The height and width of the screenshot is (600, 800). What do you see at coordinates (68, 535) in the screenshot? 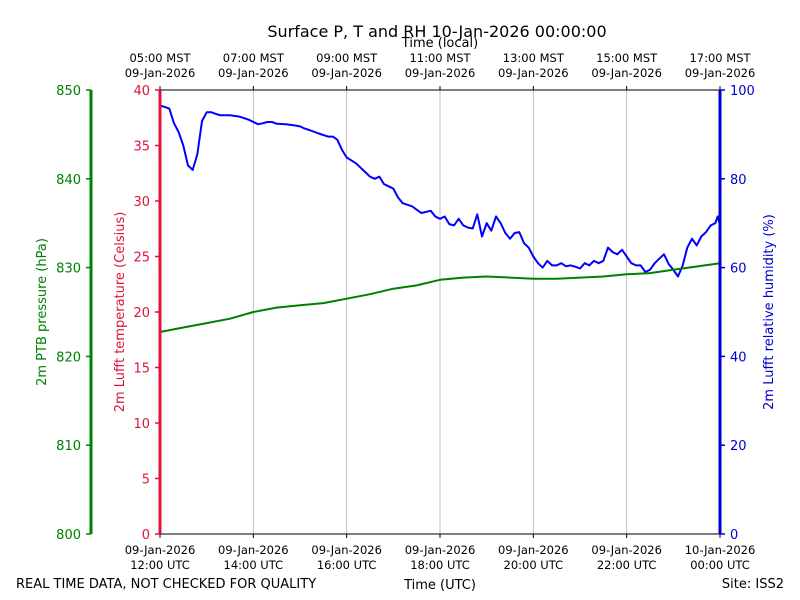
I see `pressure-axis-tick-label: 800` at bounding box center [68, 535].